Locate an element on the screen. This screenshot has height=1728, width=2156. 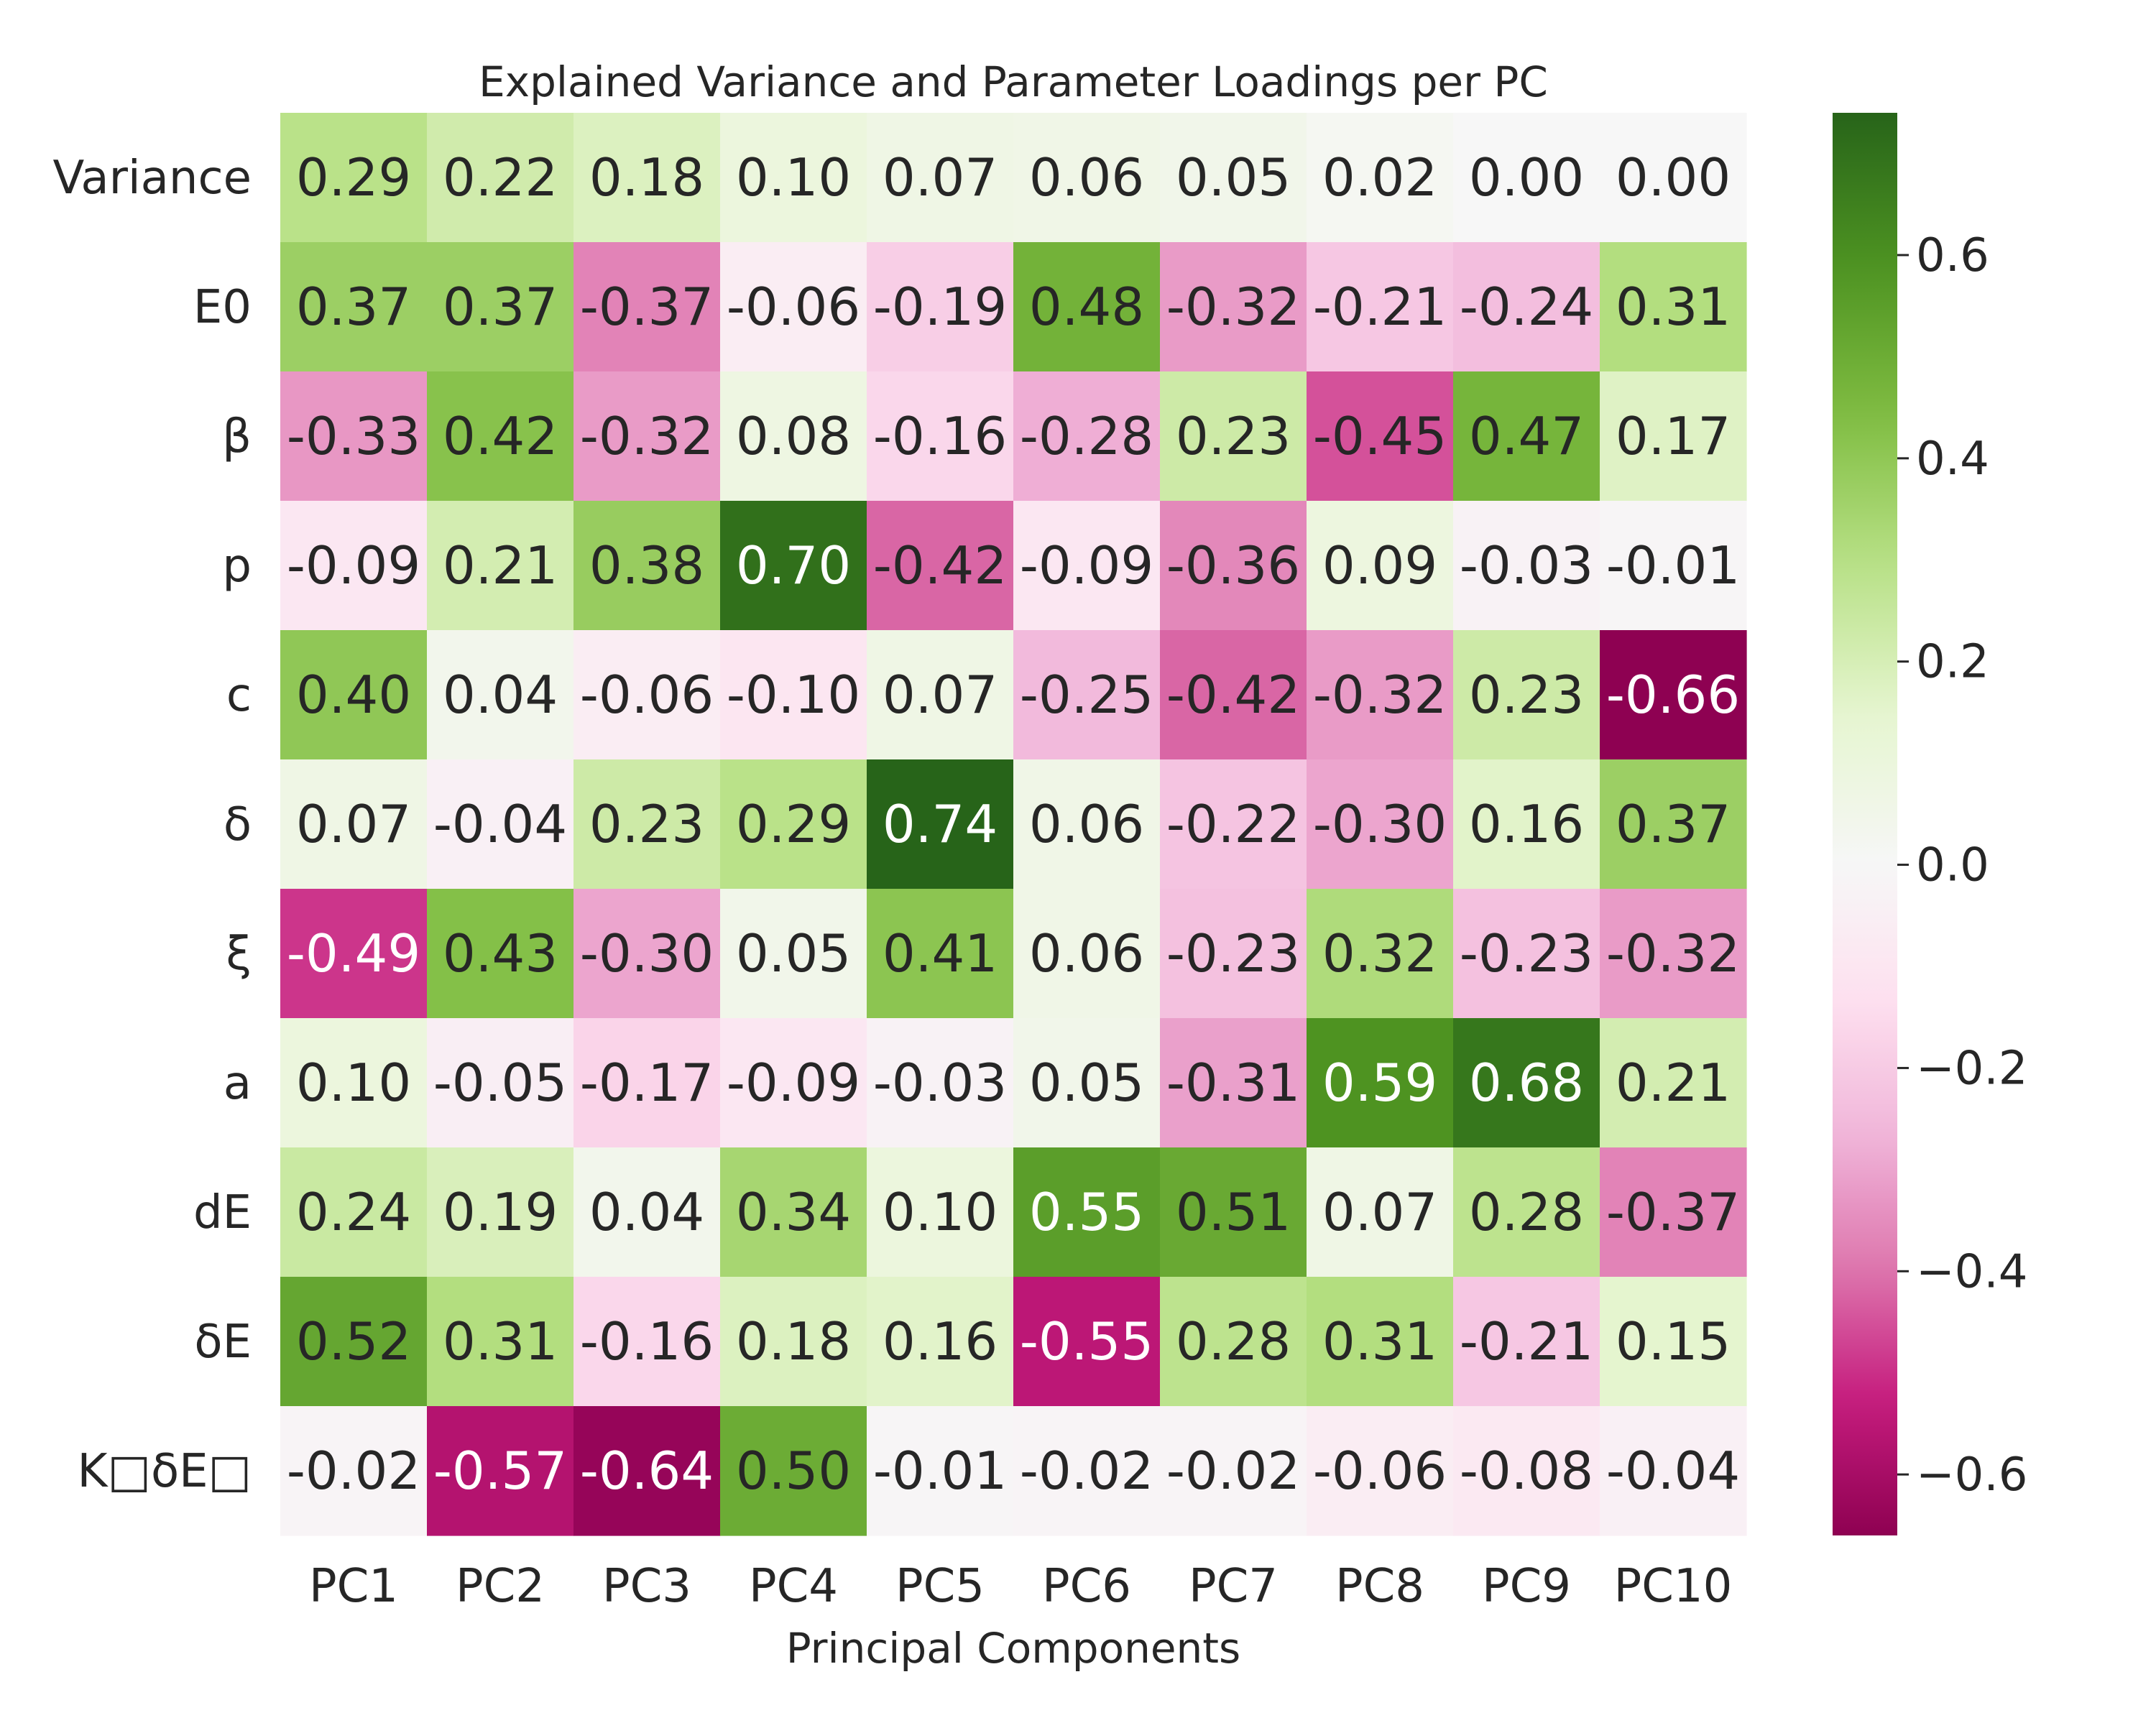
cell-value-label: -0.03 is located at coordinates (940, 1083).